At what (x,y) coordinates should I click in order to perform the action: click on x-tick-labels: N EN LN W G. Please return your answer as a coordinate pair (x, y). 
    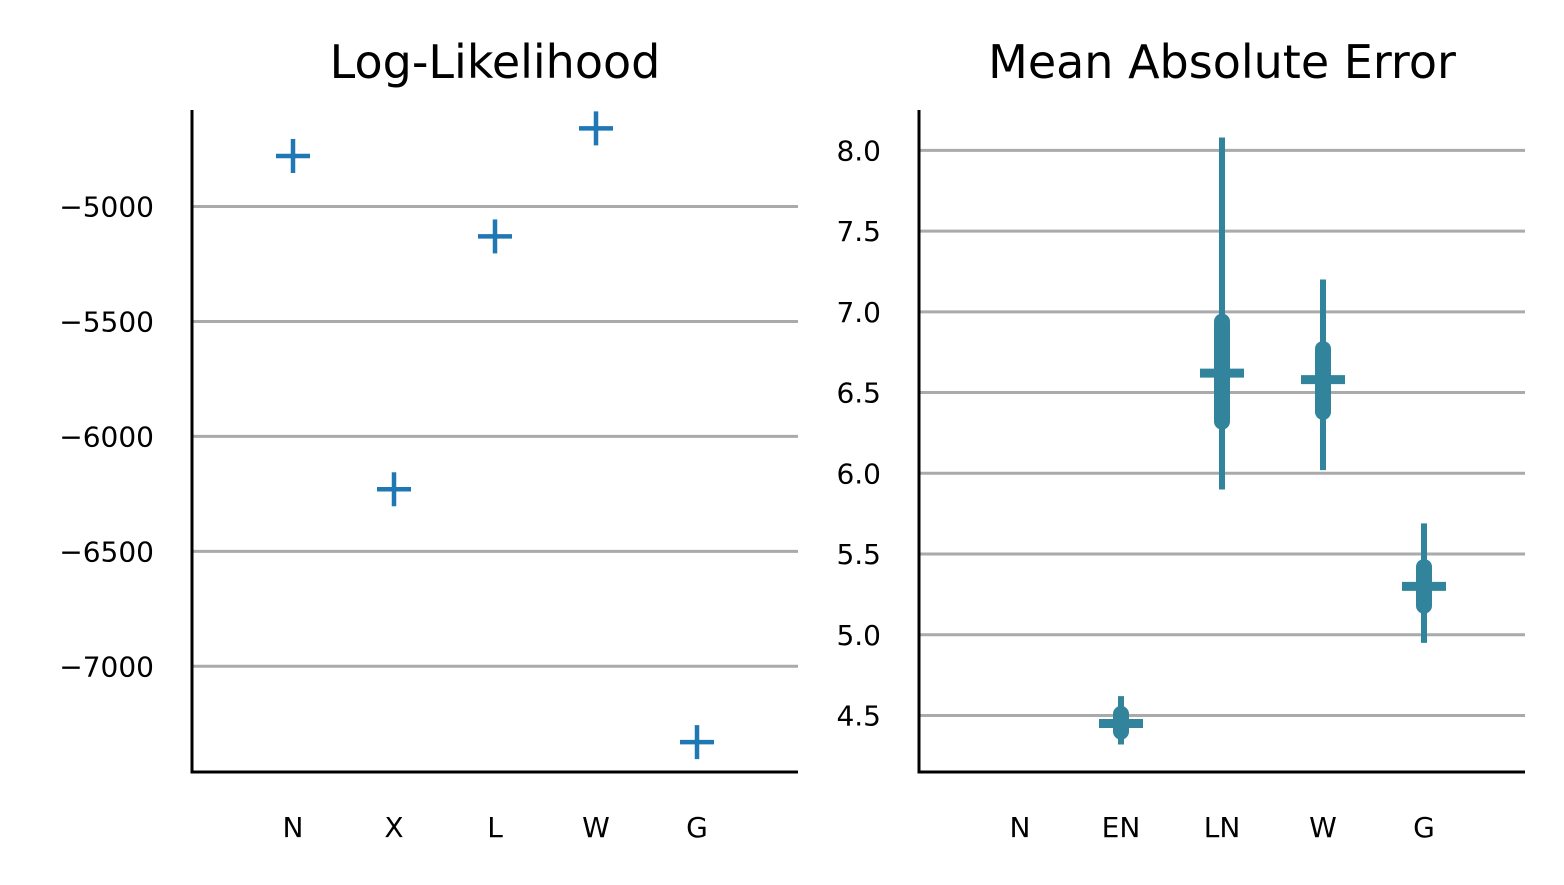
    Looking at the image, I should click on (1222, 827).